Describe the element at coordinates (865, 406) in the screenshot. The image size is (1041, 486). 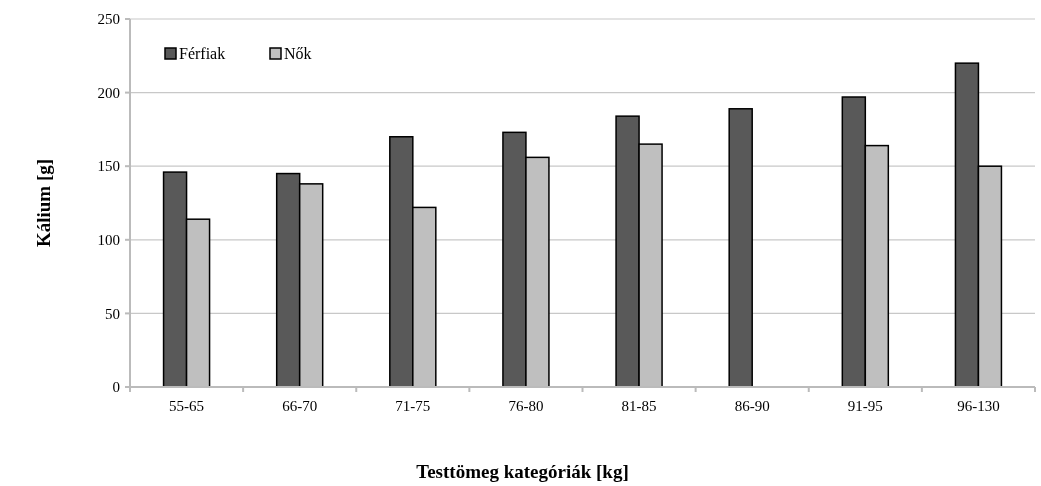
I see `x-tick-label: 91-95` at that location.